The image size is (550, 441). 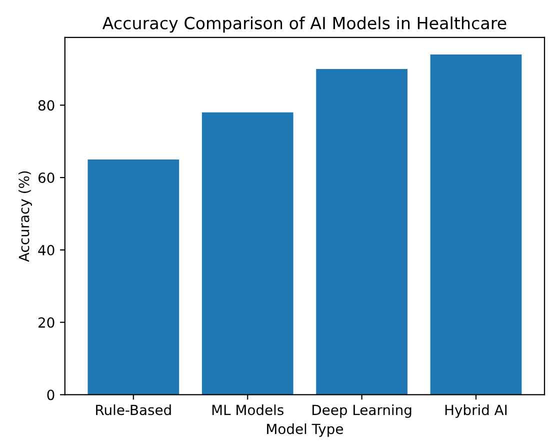 What do you see at coordinates (133, 410) in the screenshot?
I see `x-tick-label: Rule-Based` at bounding box center [133, 410].